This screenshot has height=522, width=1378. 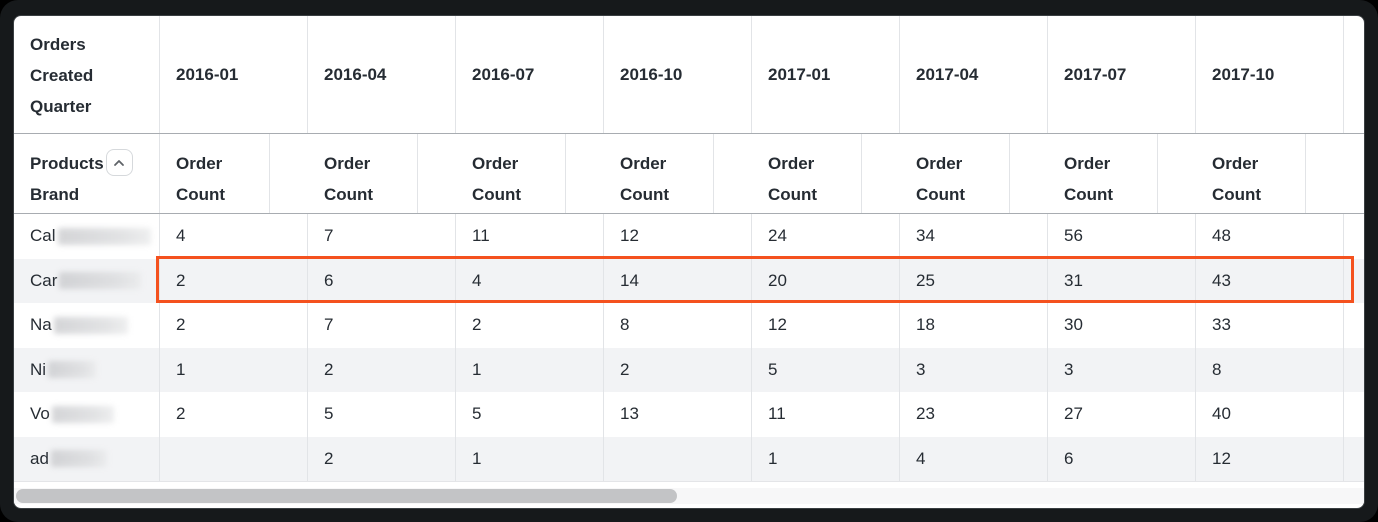 What do you see at coordinates (678, 236) in the screenshot?
I see `value-cell-2016-10: 12` at bounding box center [678, 236].